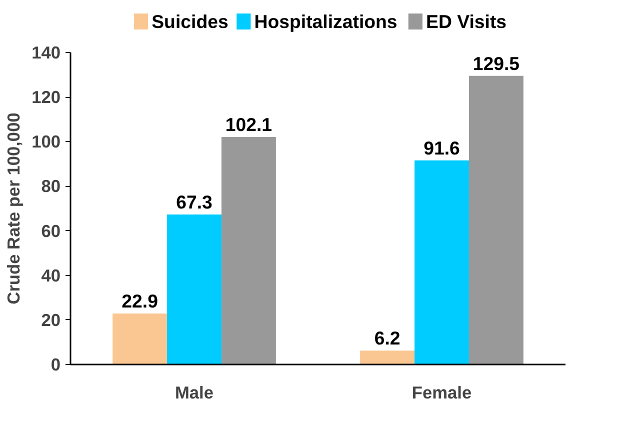 The height and width of the screenshot is (425, 634). I want to click on y-tick-label: 140, so click(46, 52).